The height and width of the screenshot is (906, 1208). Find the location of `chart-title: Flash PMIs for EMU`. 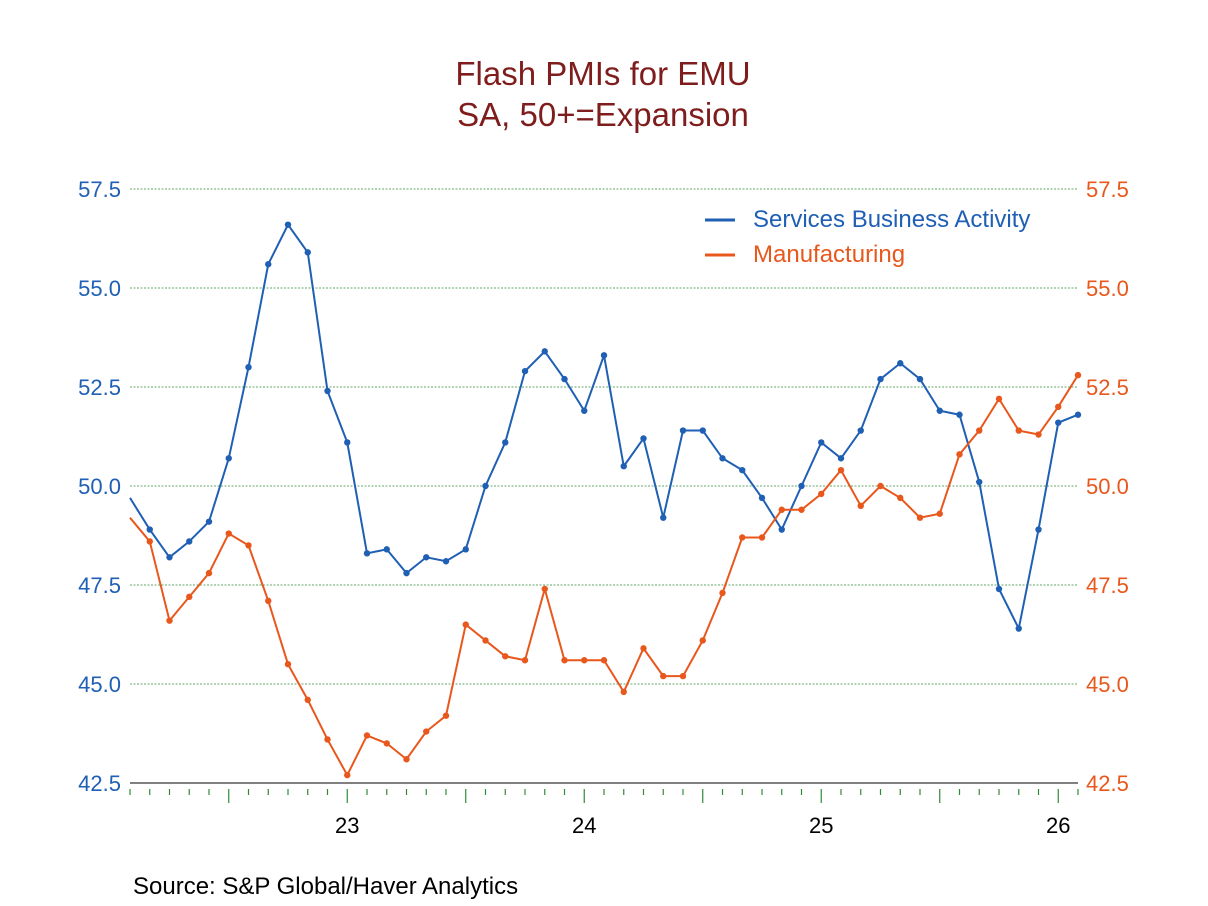

chart-title: Flash PMIs for EMU is located at coordinates (602, 73).